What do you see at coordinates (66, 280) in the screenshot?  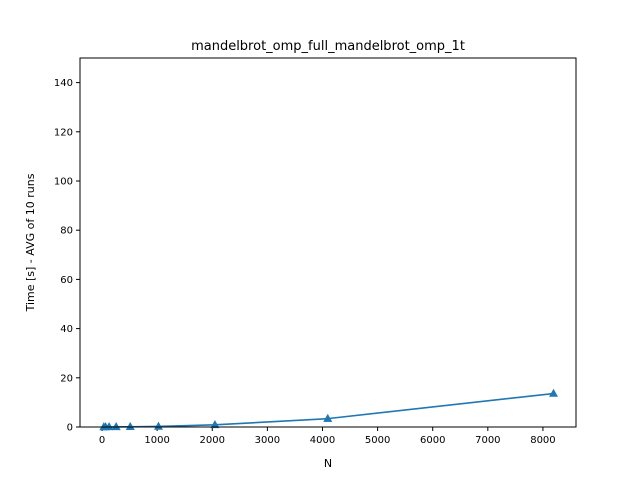 I see `y-tick-label: 60` at bounding box center [66, 280].